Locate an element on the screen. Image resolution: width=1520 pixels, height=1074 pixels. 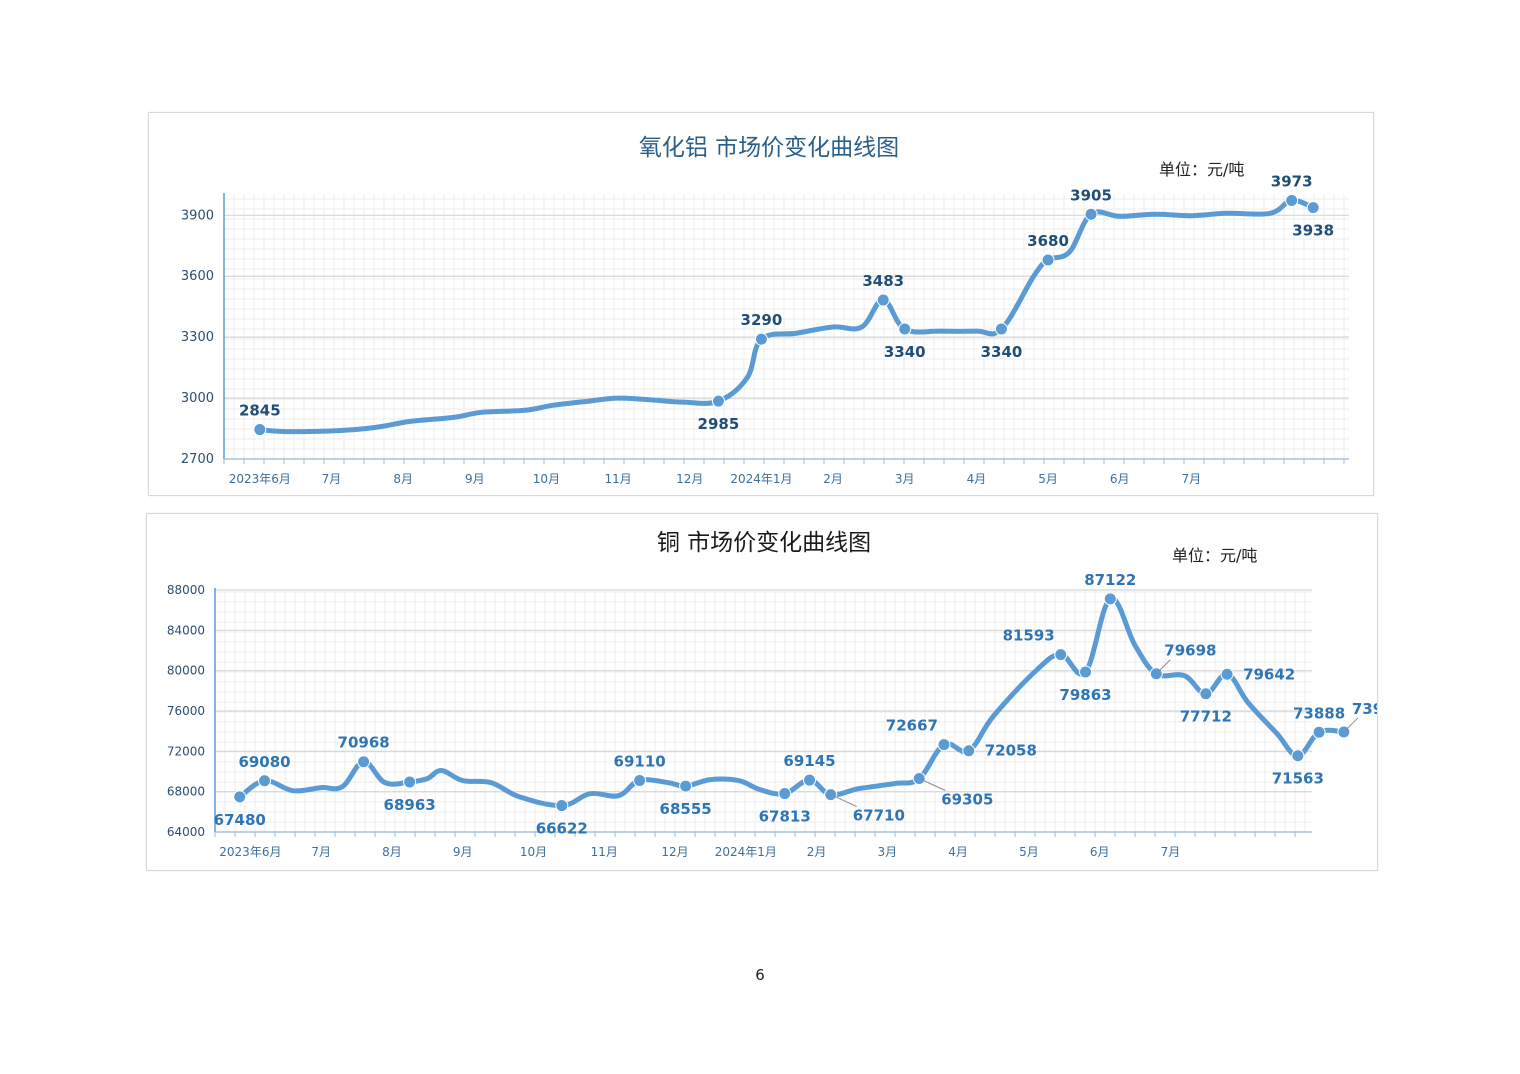
data-label: 67480 is located at coordinates (240, 820).